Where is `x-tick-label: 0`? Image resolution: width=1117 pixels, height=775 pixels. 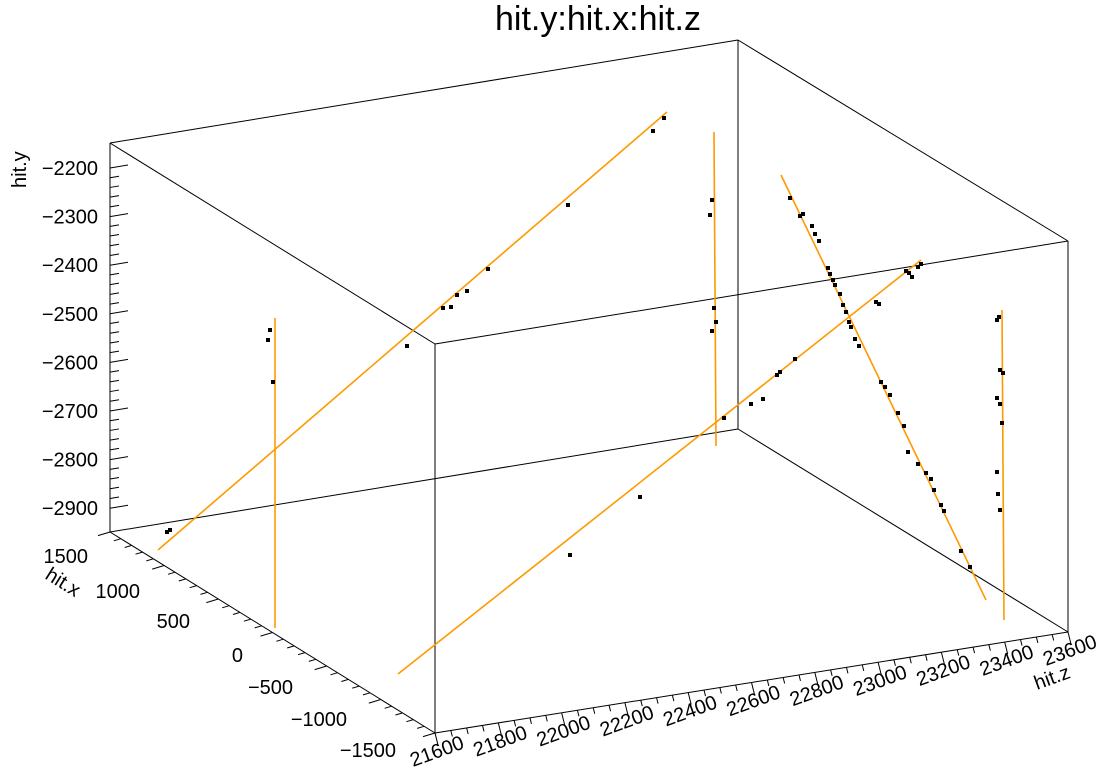 x-tick-label: 0 is located at coordinates (237, 656).